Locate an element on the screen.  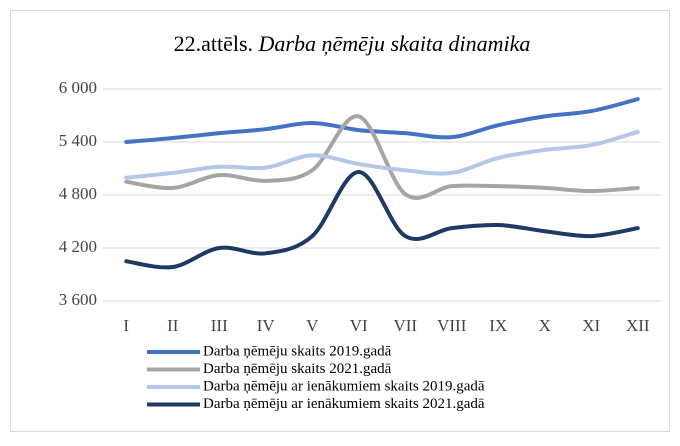
y-tick-label: 4 200 is located at coordinates (78, 246).